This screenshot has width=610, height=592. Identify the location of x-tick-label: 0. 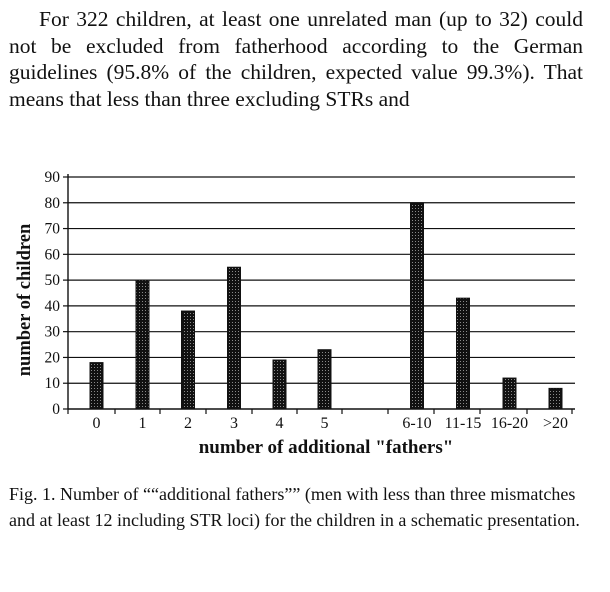
(97, 423).